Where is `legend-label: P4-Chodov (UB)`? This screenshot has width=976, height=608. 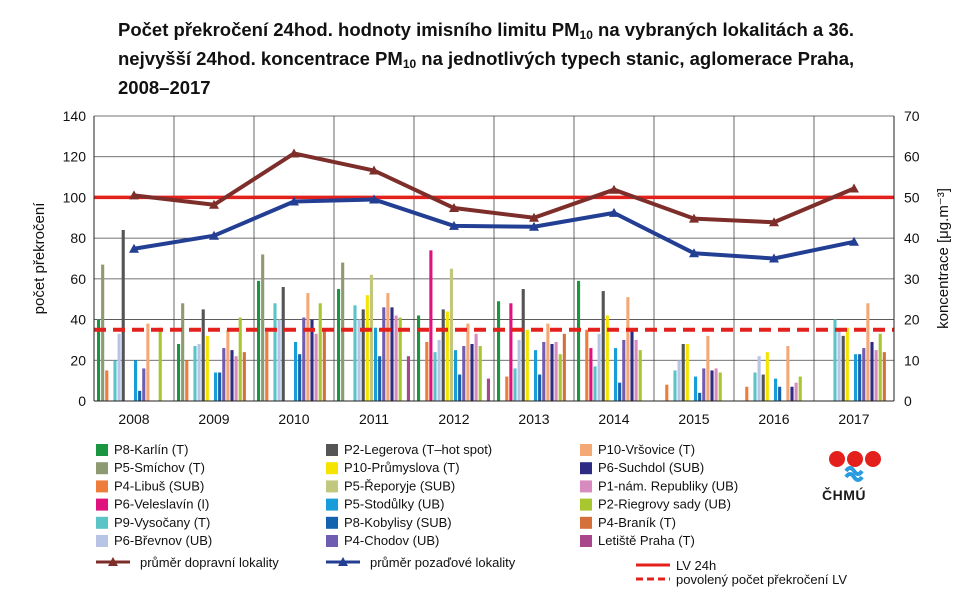 legend-label: P4-Chodov (UB) is located at coordinates (391, 540).